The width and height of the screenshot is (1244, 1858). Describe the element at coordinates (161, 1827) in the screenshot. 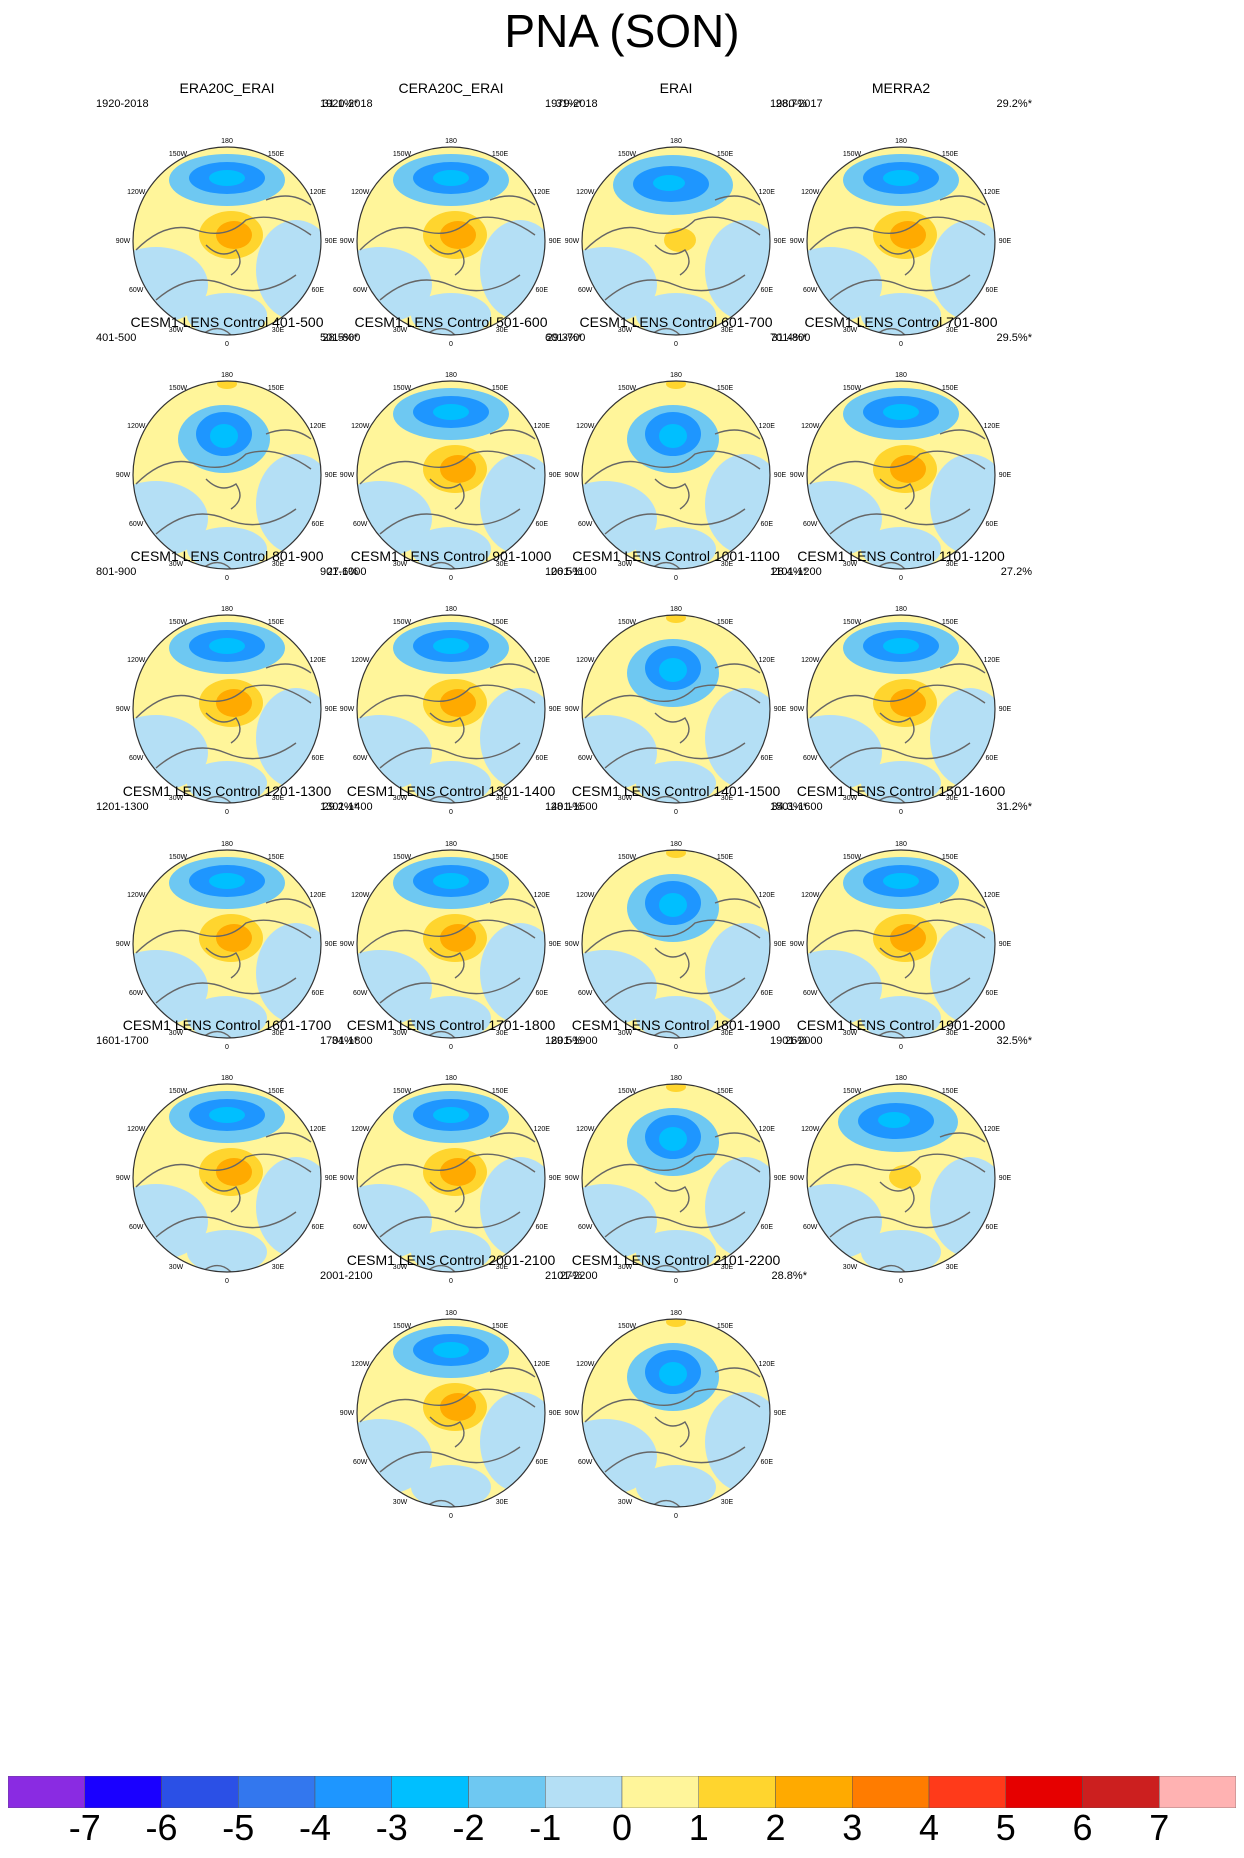

I see `colorbar-tick-label: -6` at that location.